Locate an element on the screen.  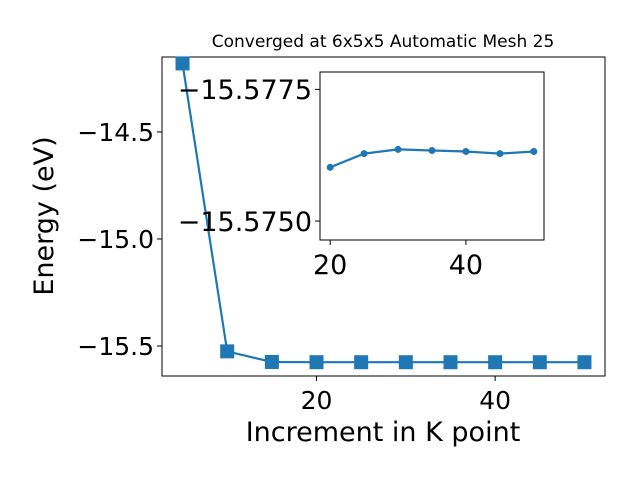
inset-series is located at coordinates (432, 158).